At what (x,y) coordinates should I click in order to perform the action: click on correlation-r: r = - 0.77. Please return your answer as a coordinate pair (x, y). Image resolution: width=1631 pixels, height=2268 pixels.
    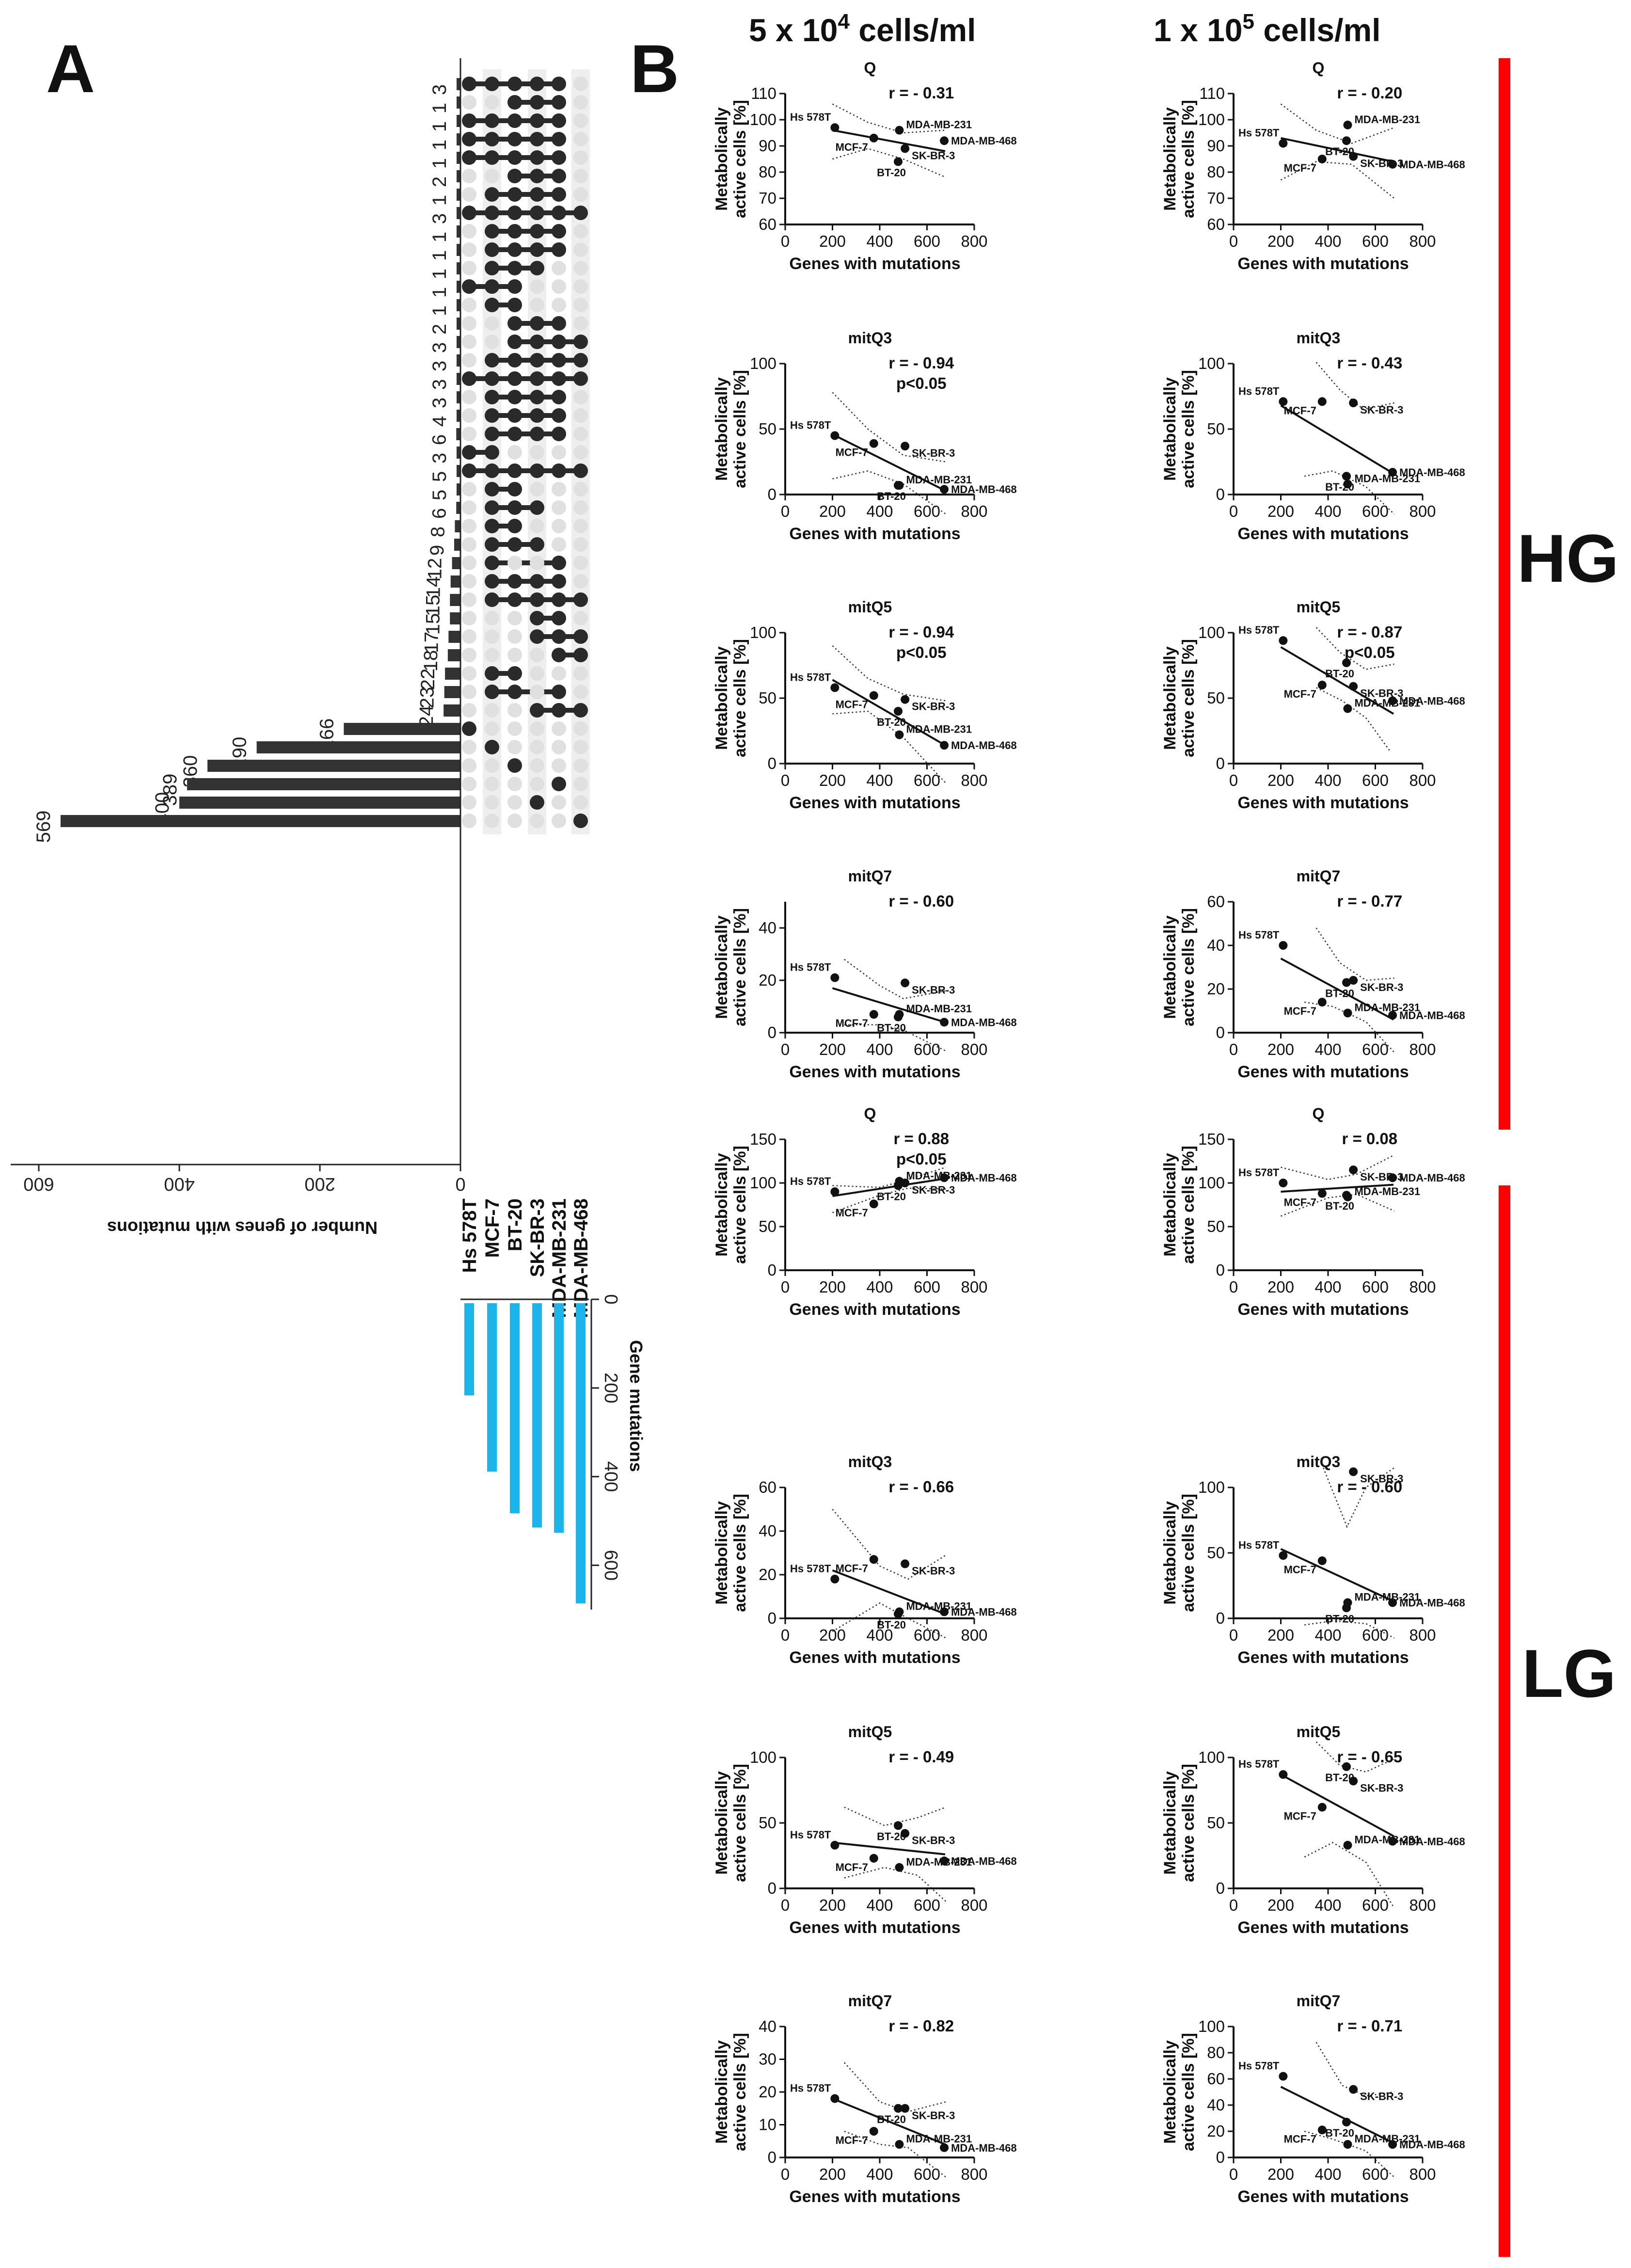
    Looking at the image, I should click on (1369, 901).